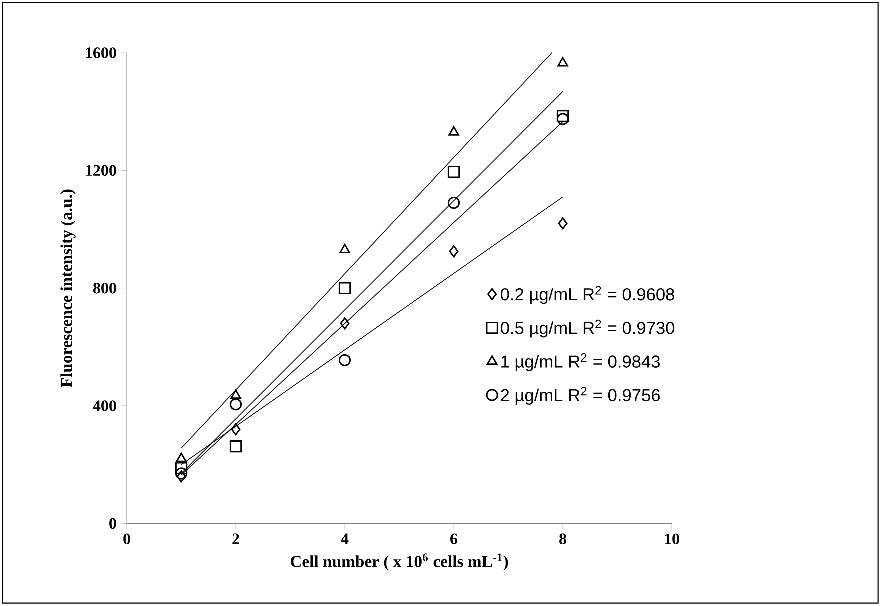 The width and height of the screenshot is (881, 606). I want to click on x-tick-label: 4, so click(345, 539).